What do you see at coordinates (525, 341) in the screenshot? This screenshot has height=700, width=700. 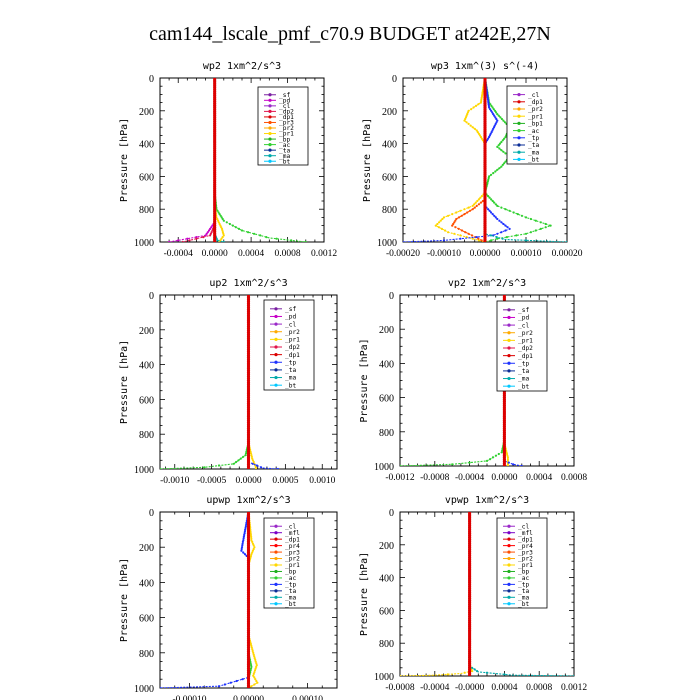 I see `legend-label: _pr1` at bounding box center [525, 341].